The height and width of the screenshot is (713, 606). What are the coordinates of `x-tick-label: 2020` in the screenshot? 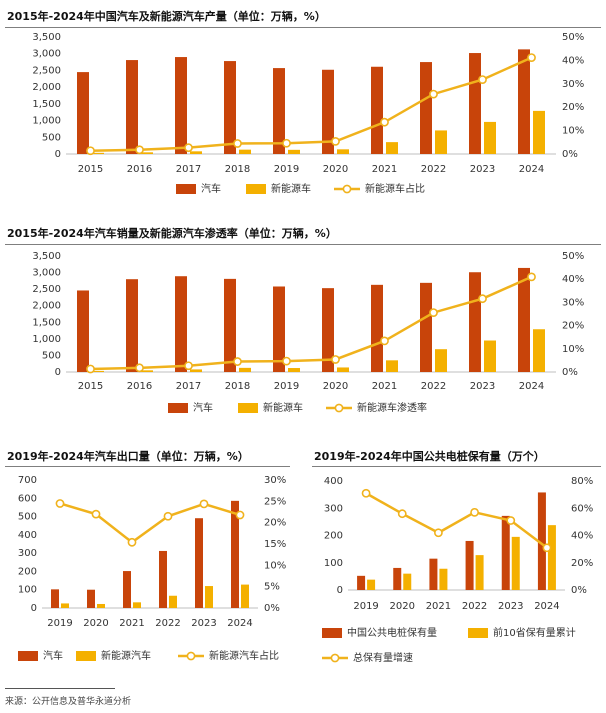 It's located at (402, 606).